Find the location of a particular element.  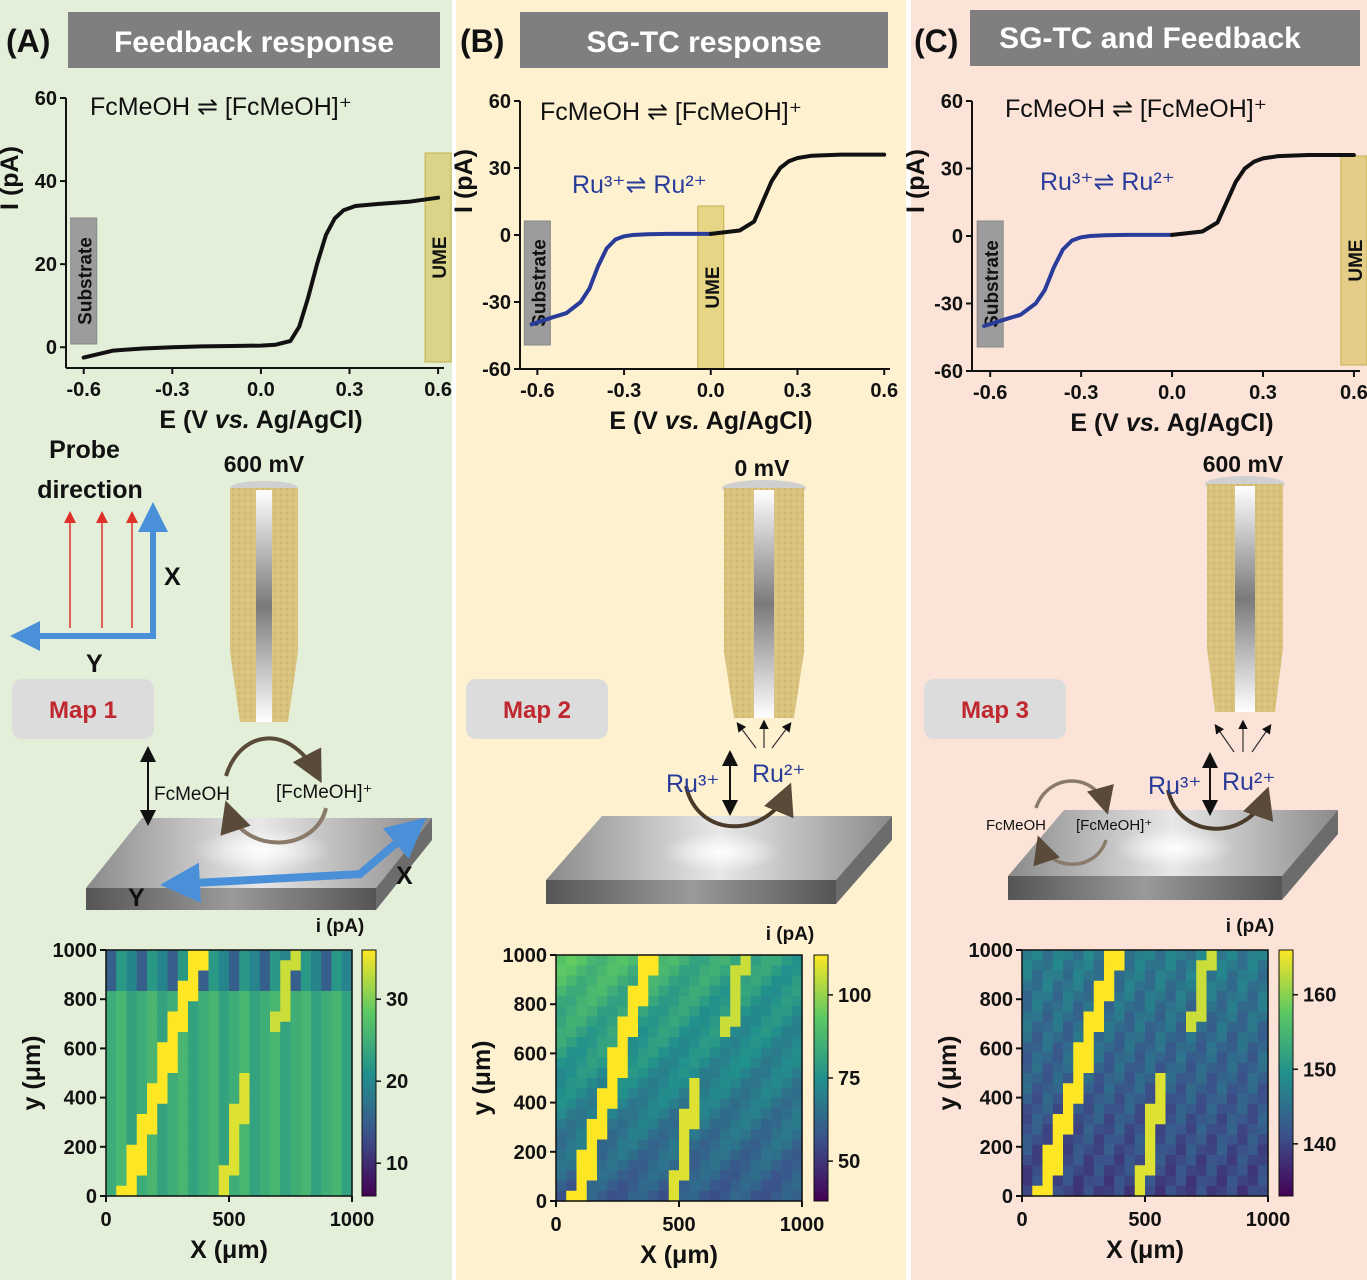

feedback-cycle-bottom is located at coordinates (274, 822).